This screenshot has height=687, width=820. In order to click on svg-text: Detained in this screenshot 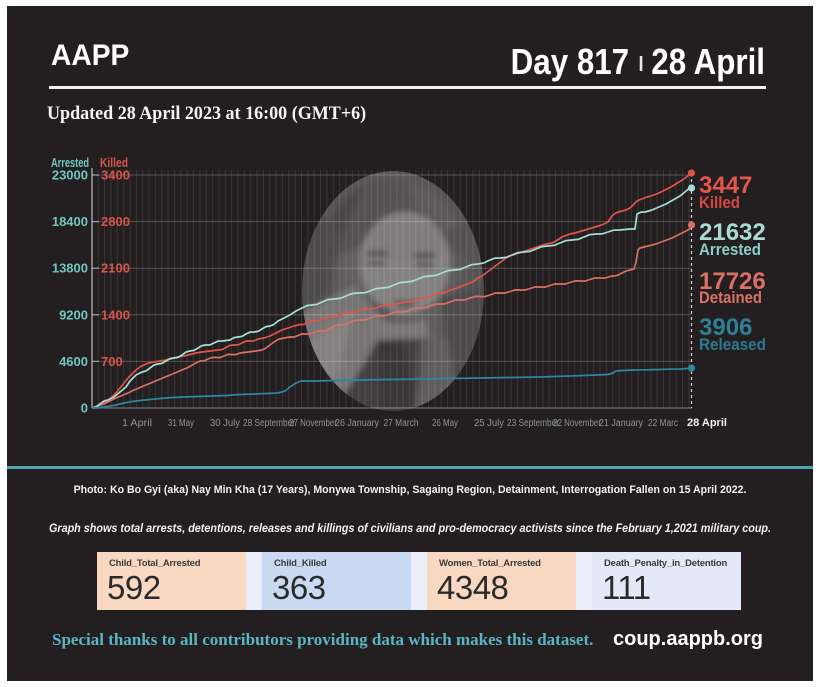, I will do `click(730, 297)`.